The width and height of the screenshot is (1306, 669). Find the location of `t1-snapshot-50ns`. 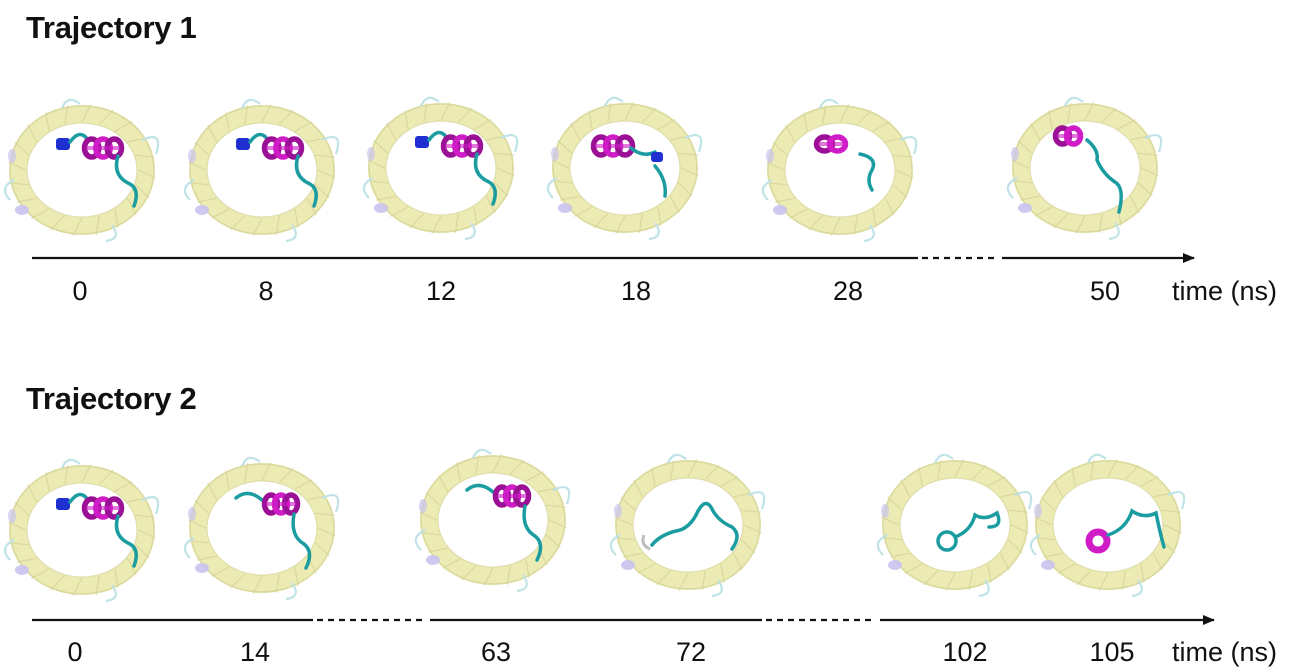

t1-snapshot-50ns is located at coordinates (1084, 168).